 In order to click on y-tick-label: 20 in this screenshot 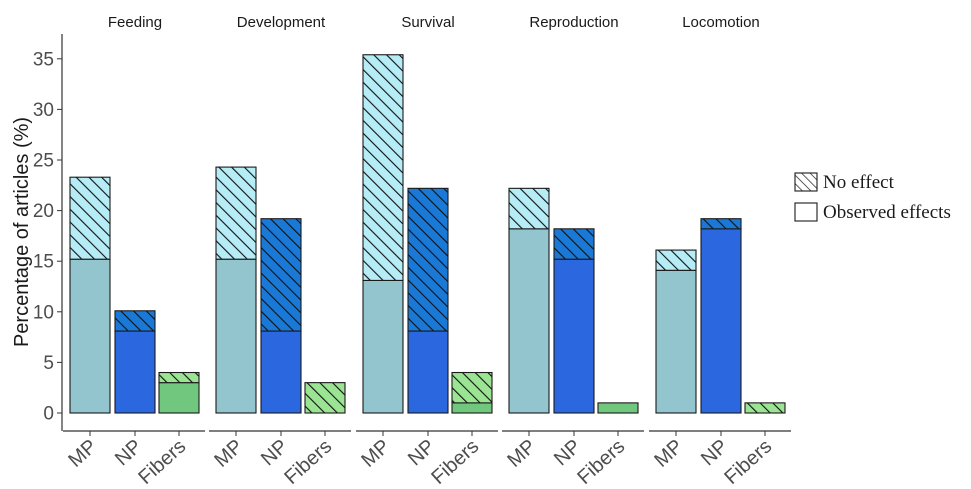, I will do `click(43, 211)`.